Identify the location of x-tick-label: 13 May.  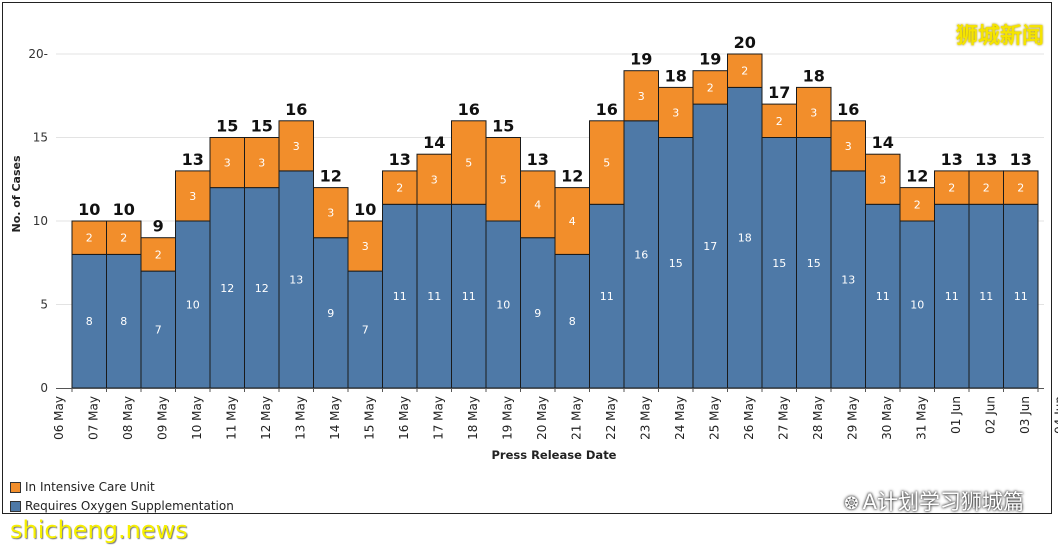
(301, 418).